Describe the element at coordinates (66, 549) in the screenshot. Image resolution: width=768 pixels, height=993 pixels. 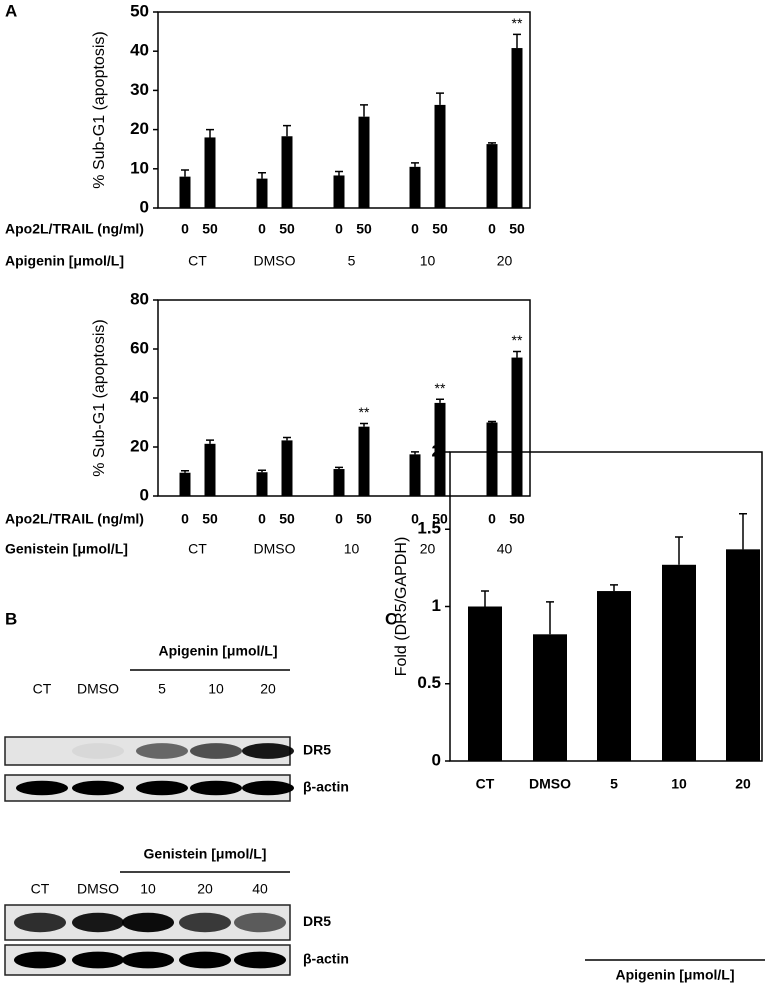
I see `group-title: Genistein [μmol/L]` at that location.